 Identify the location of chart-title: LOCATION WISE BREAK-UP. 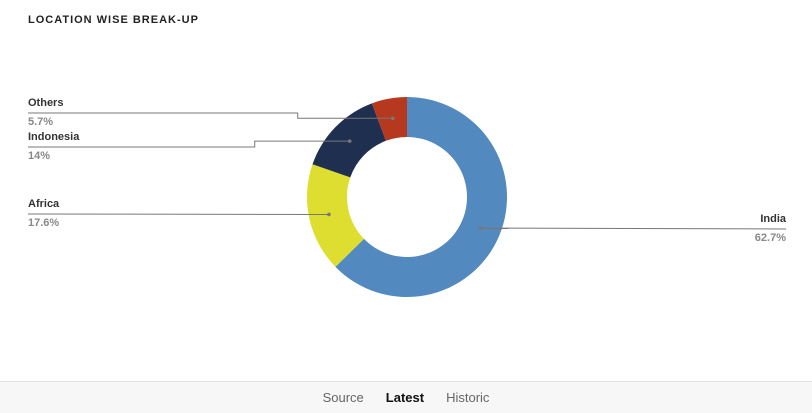
(113, 20).